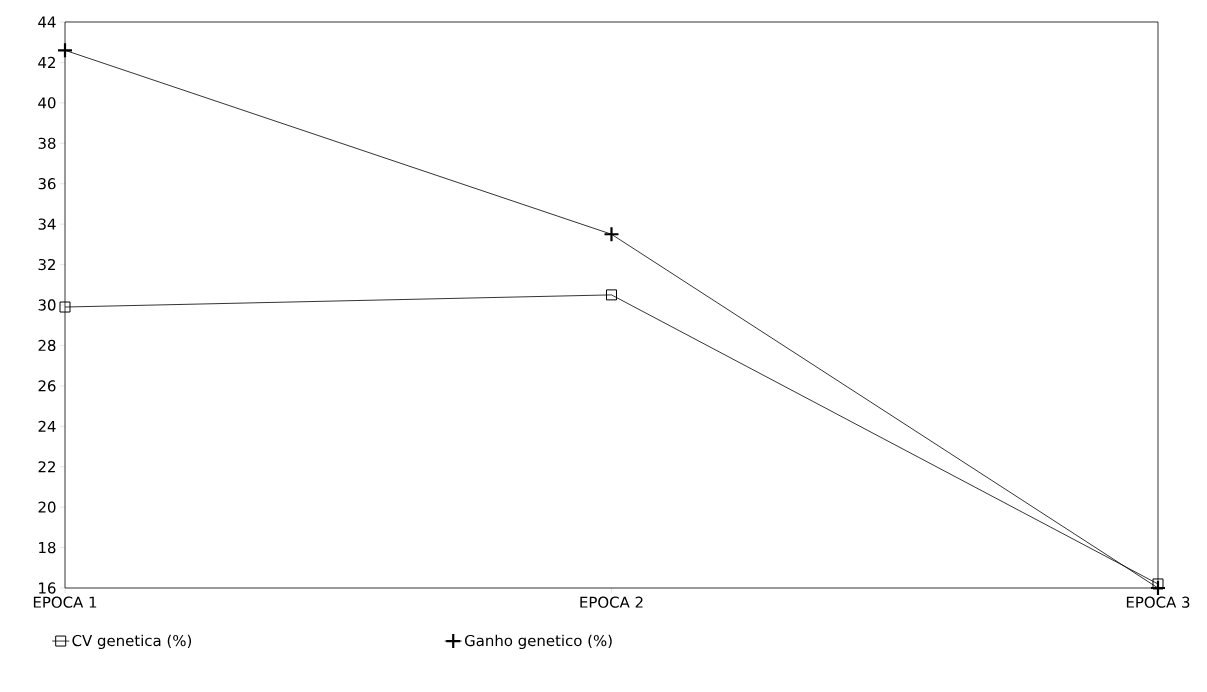 This screenshot has height=692, width=1207. Describe the element at coordinates (47, 22) in the screenshot. I see `y-tick-label: 44` at that location.